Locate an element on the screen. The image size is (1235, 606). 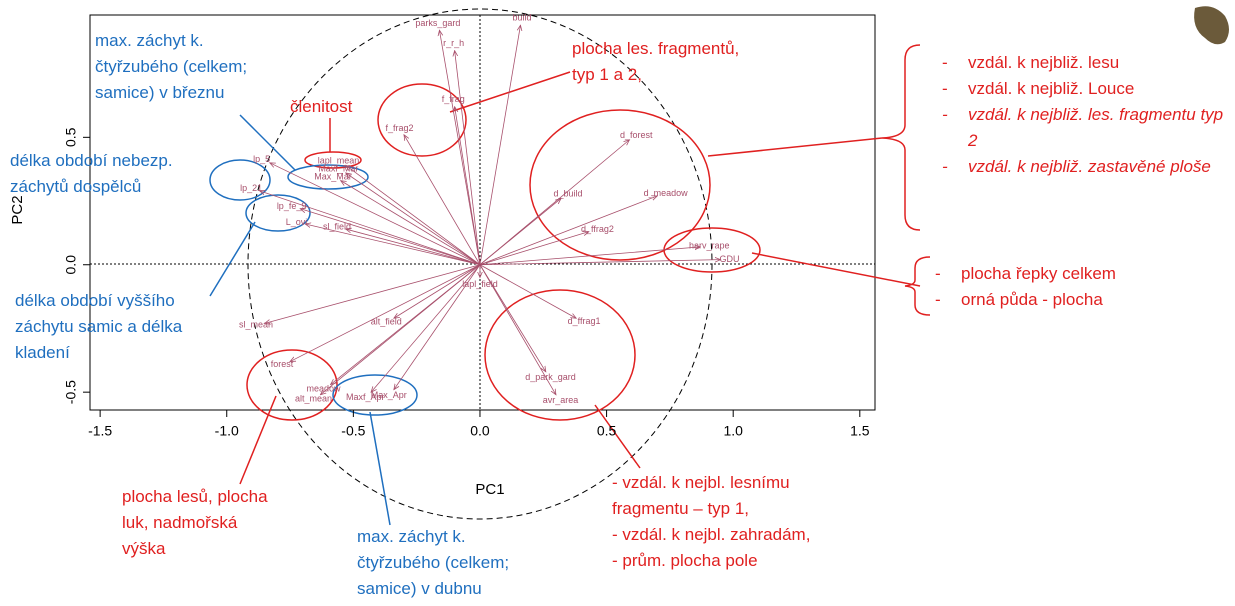
loading-label: f_frag is located at coordinates (453, 99).